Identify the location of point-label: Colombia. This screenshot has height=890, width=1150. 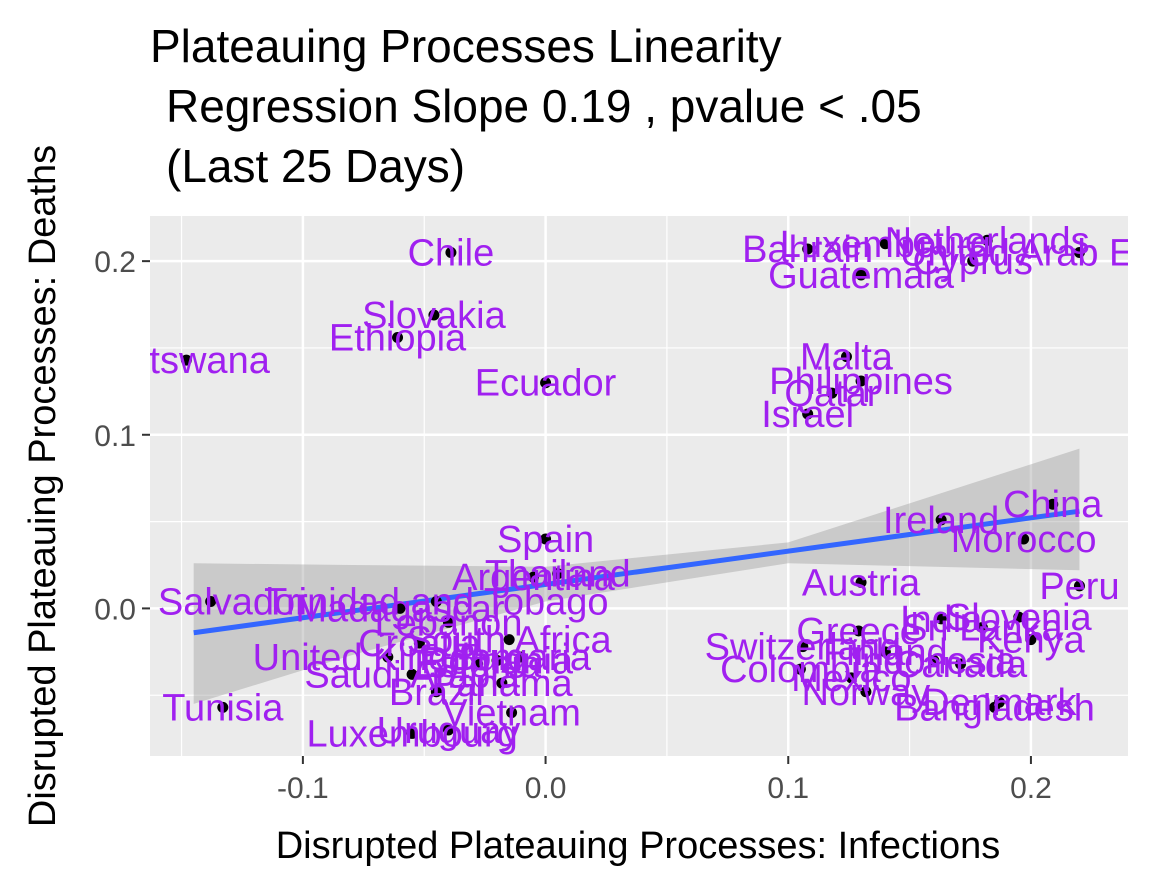
(800, 670).